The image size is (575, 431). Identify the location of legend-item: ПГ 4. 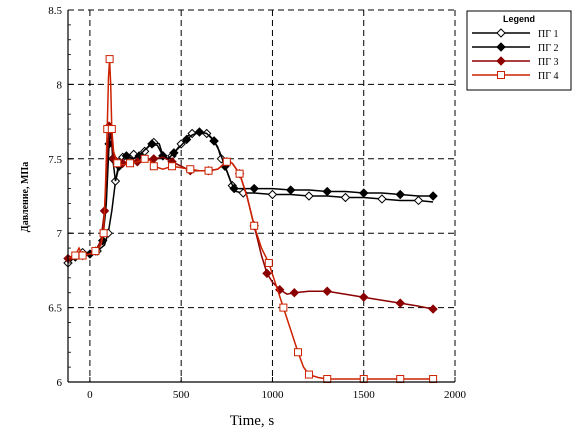
(515, 76).